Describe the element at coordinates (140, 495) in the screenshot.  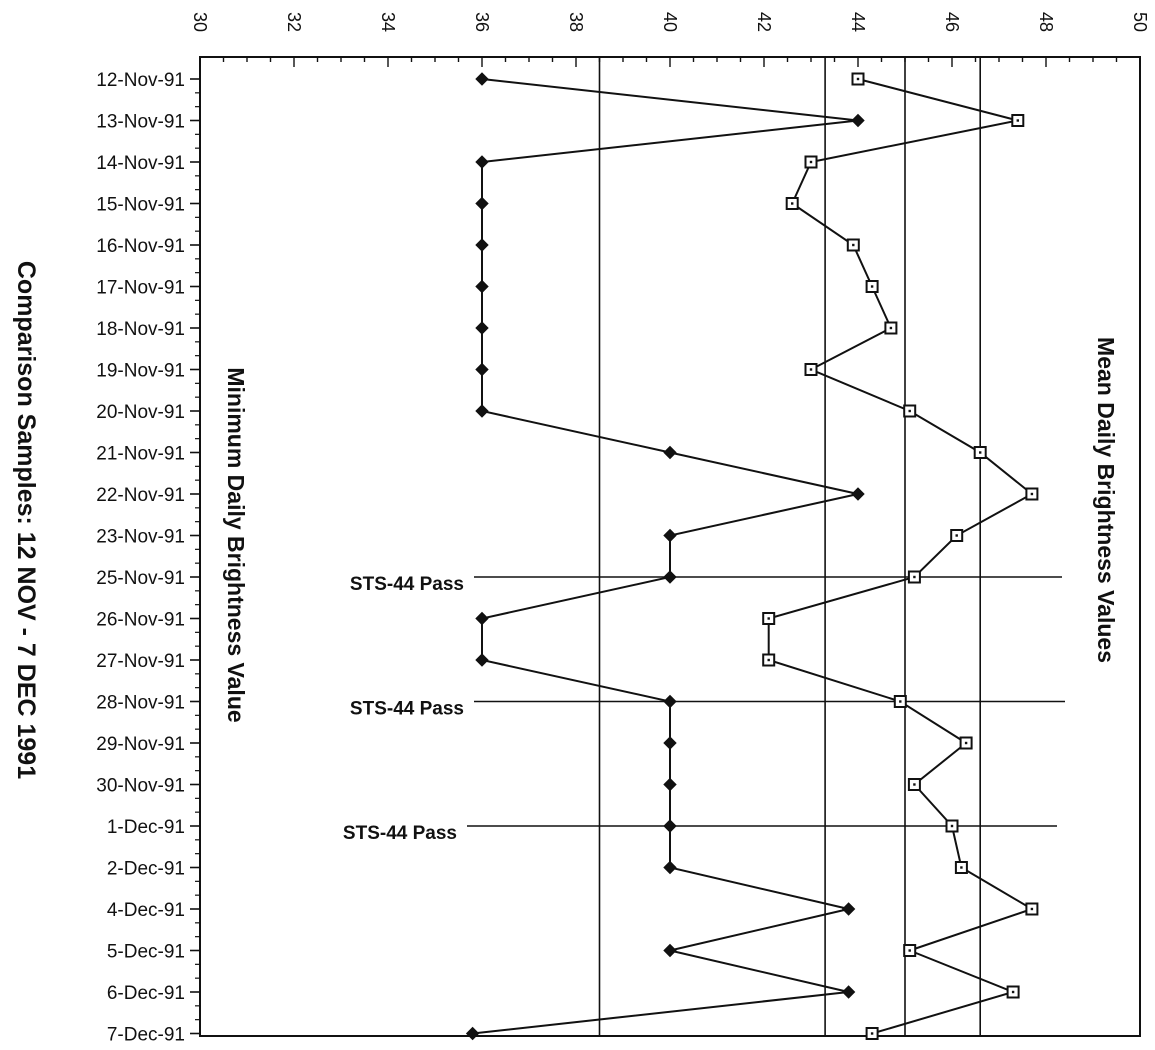
I see `y-tick-label: 22-Nov-91` at that location.